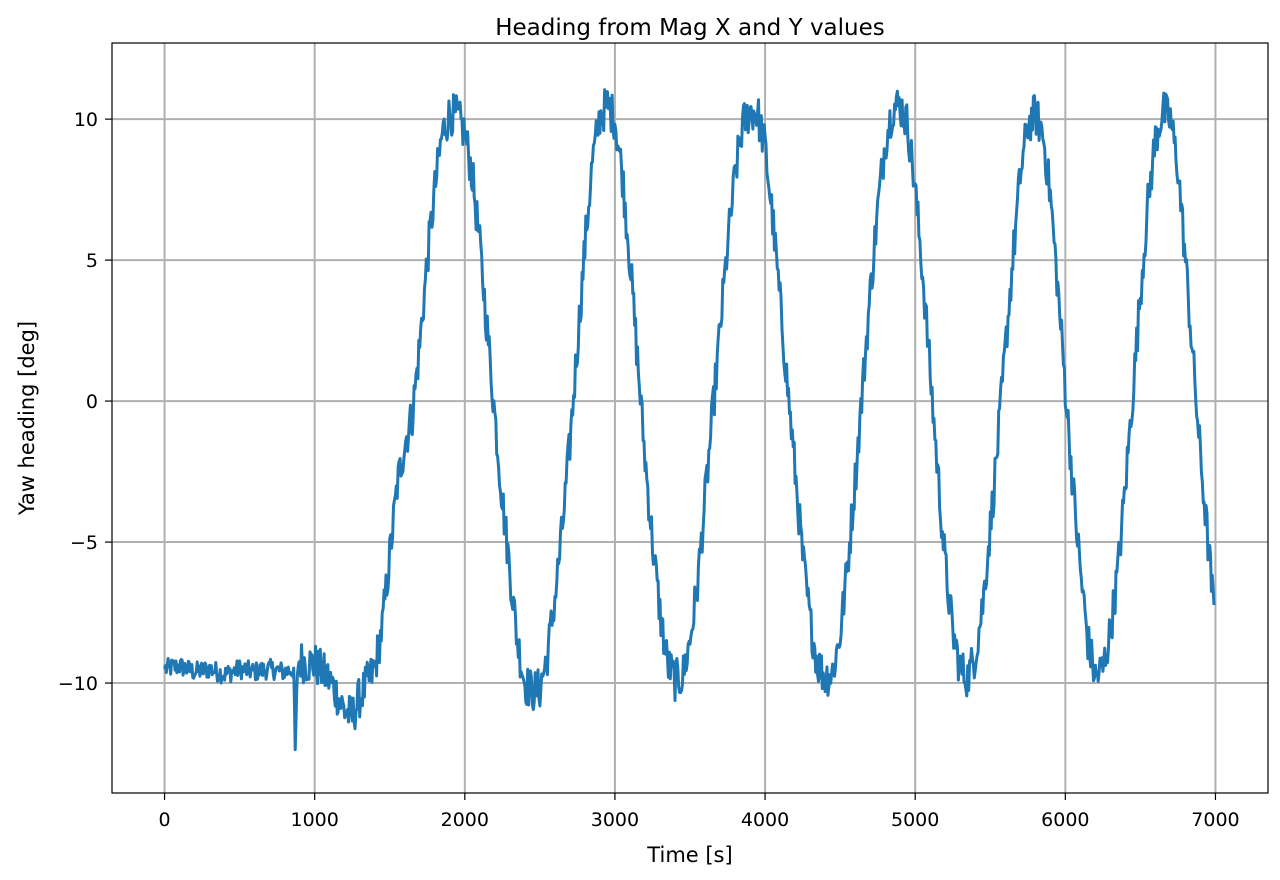 The width and height of the screenshot is (1280, 880). I want to click on chart-title: Heading from Mag X and Y values, so click(690, 28).